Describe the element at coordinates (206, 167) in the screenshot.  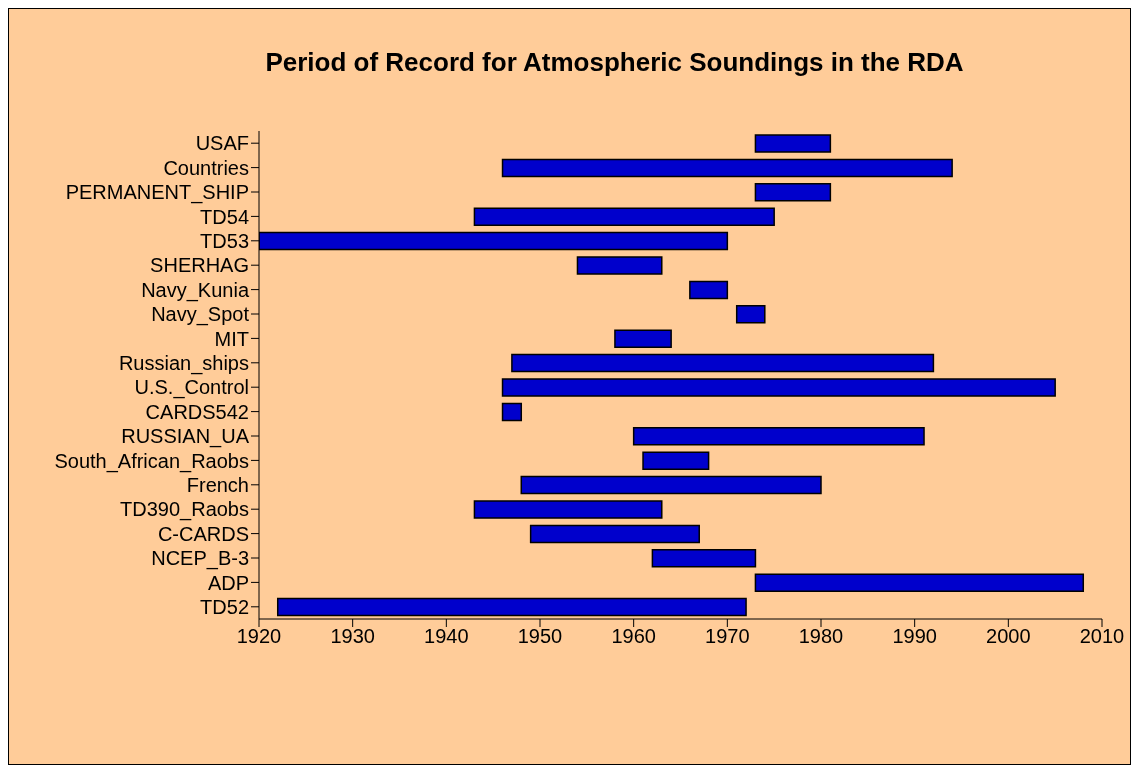
I see `y-tick-label: Countries` at that location.